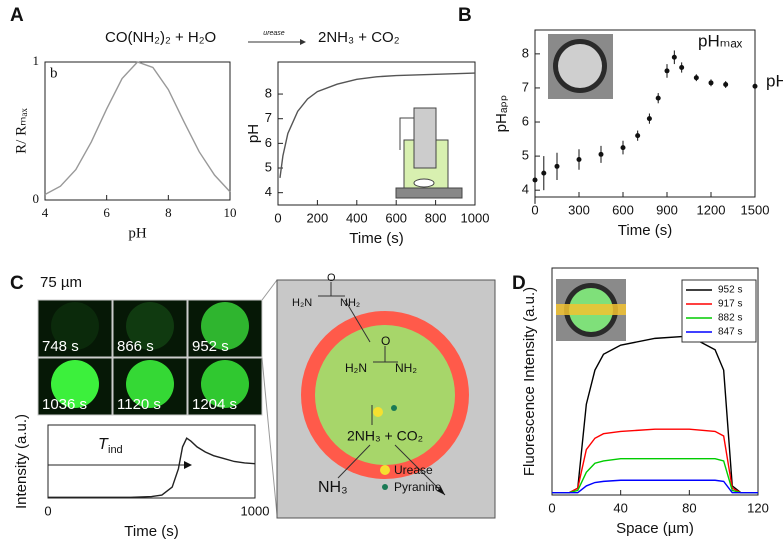  Describe the element at coordinates (501, 114) in the screenshot. I see `y-axis-label: pHₐₚₚ` at that location.